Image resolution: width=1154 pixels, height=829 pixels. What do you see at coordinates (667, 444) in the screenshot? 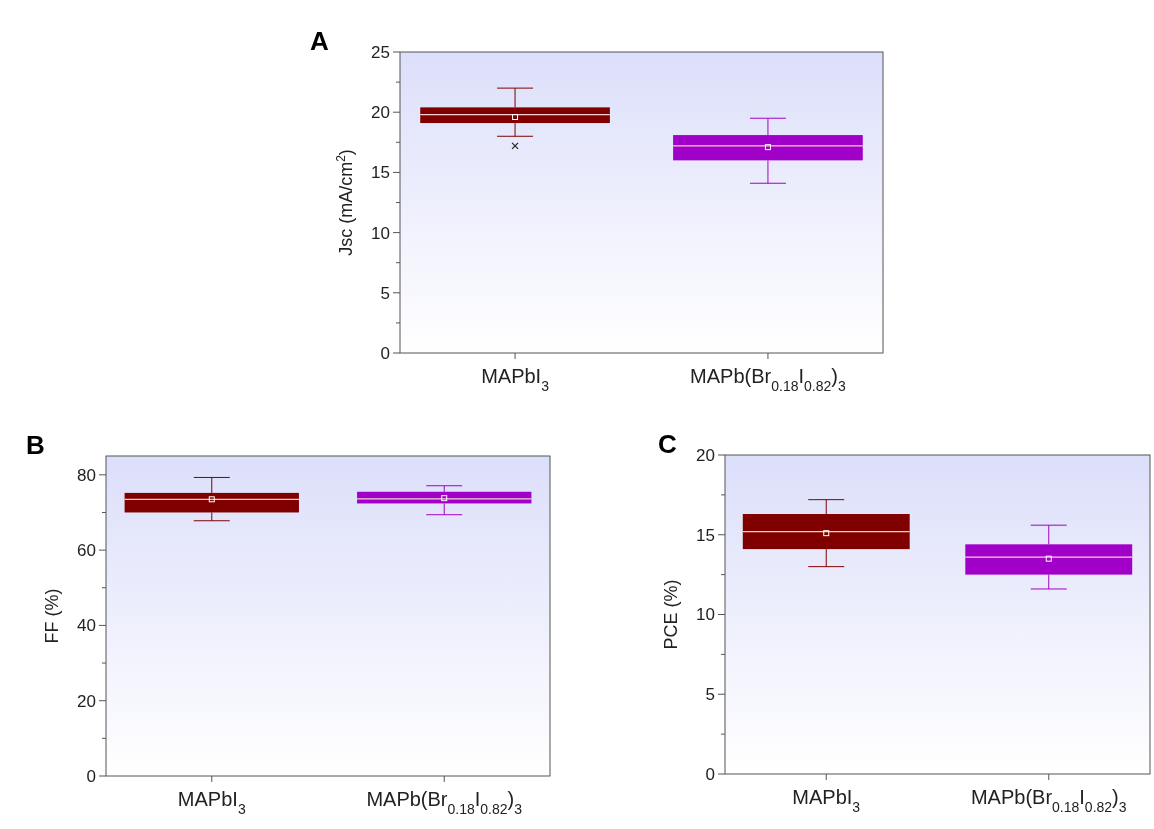
I see `chart-title: C` at bounding box center [667, 444].